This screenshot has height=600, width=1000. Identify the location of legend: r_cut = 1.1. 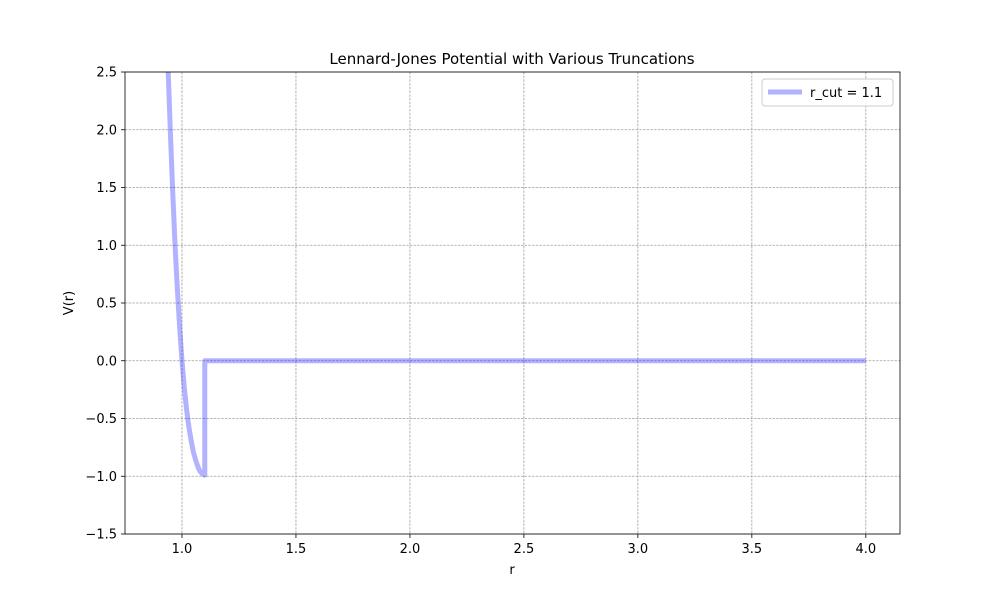
(827, 92).